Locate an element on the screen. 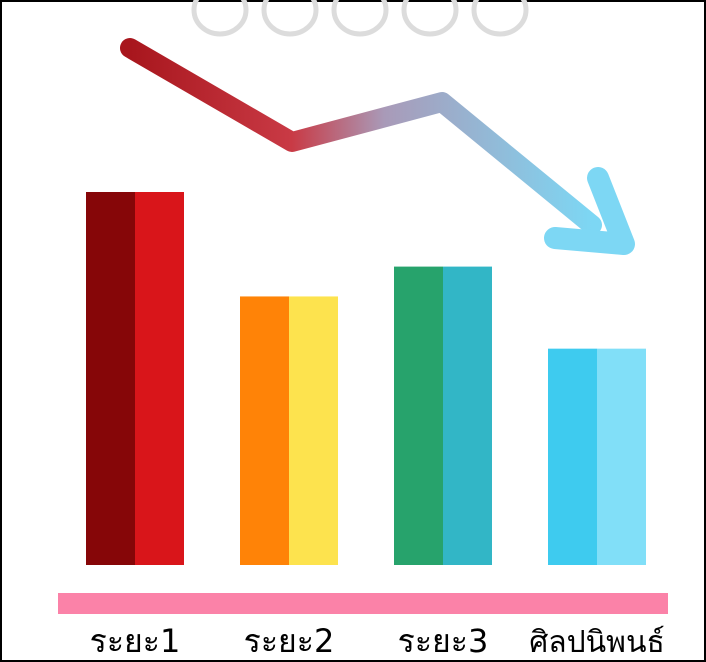 The image size is (706, 662). bar-4-dark-half is located at coordinates (572, 456).